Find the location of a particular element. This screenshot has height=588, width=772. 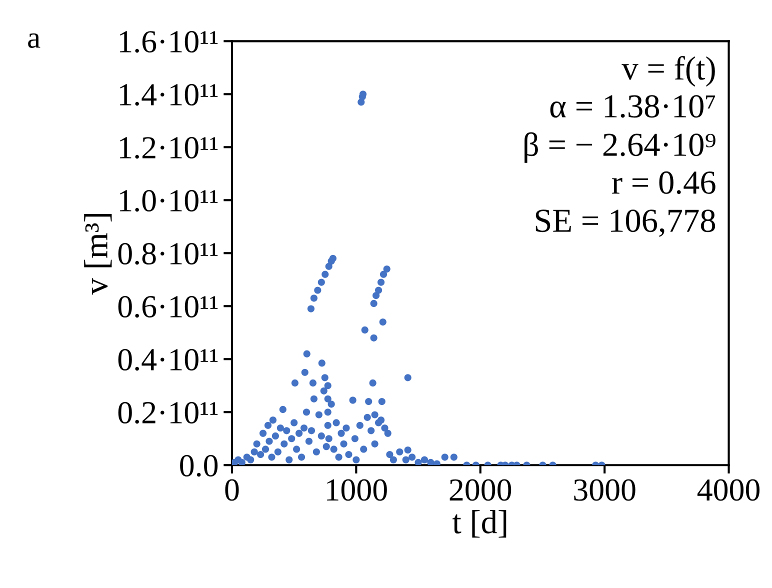

annotation: v = f(t) is located at coordinates (668, 71).